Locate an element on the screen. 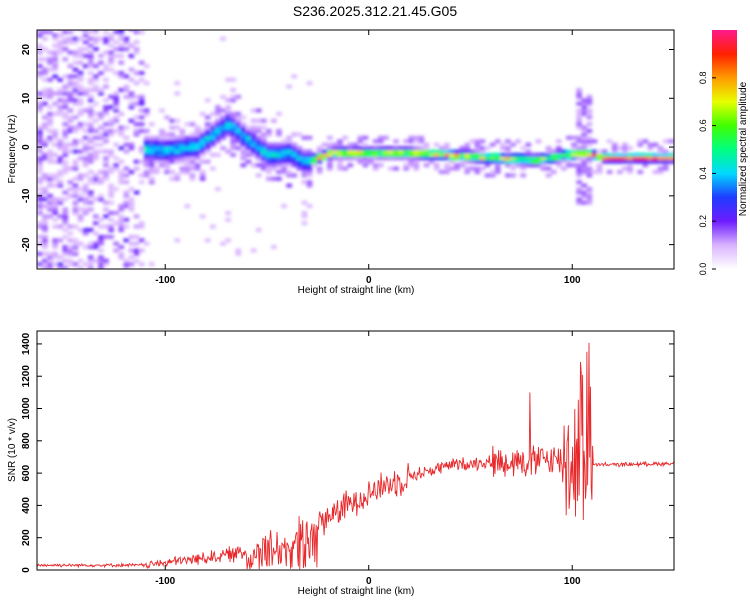 This screenshot has height=600, width=750. spectrogram-y-tick-label: 0 is located at coordinates (26, 147).